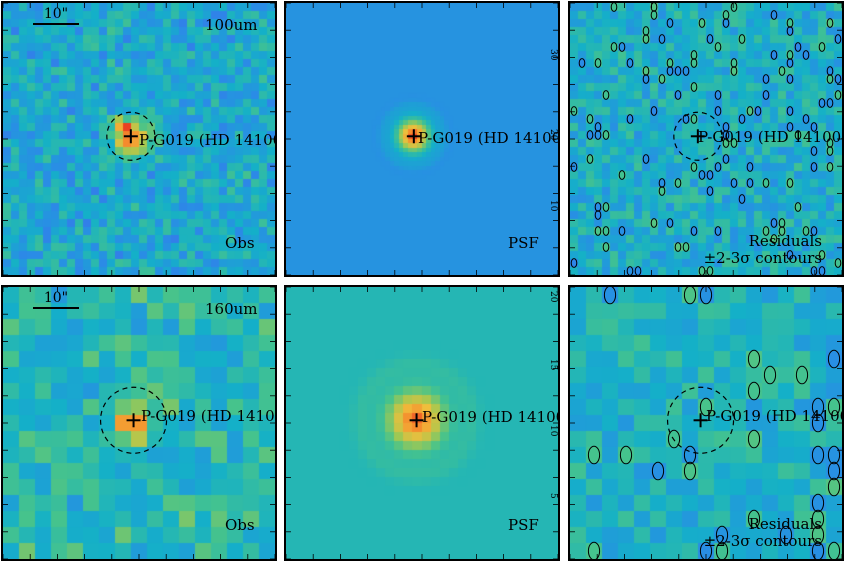 This screenshot has width=850, height=566. What do you see at coordinates (553, 365) in the screenshot?
I see `tick-label: 15` at bounding box center [553, 365].